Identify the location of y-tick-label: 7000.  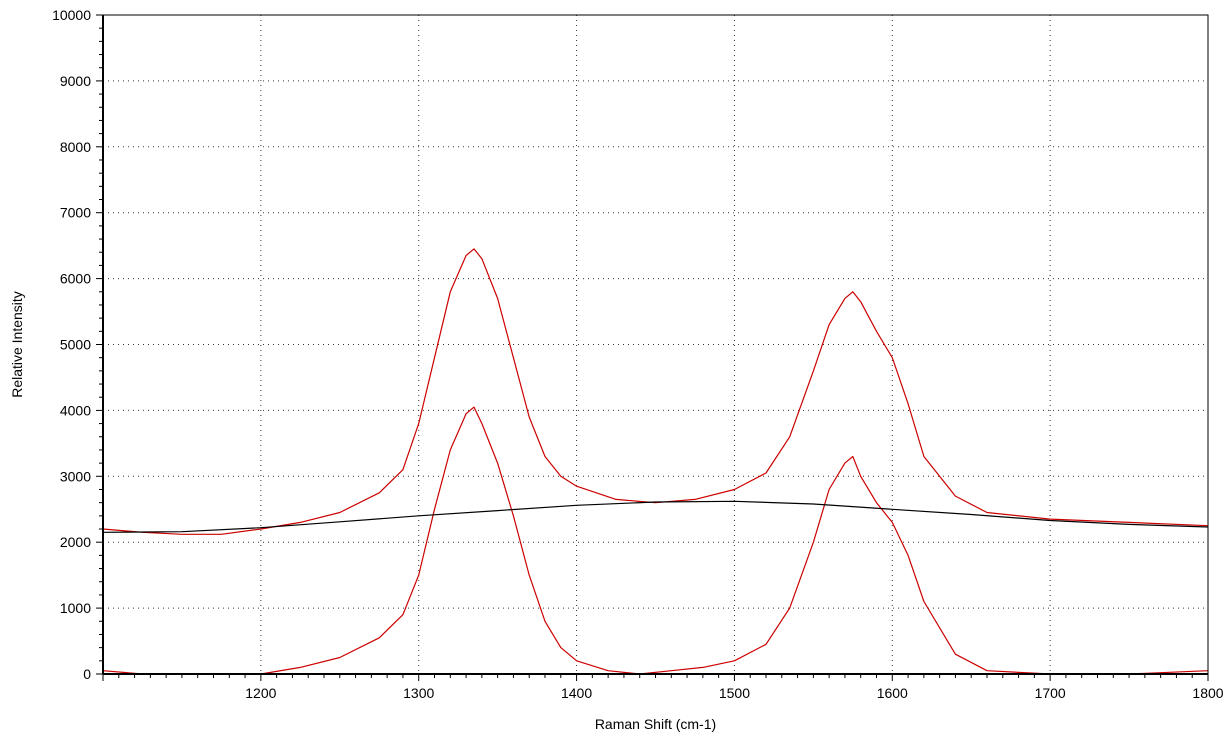
(75, 213).